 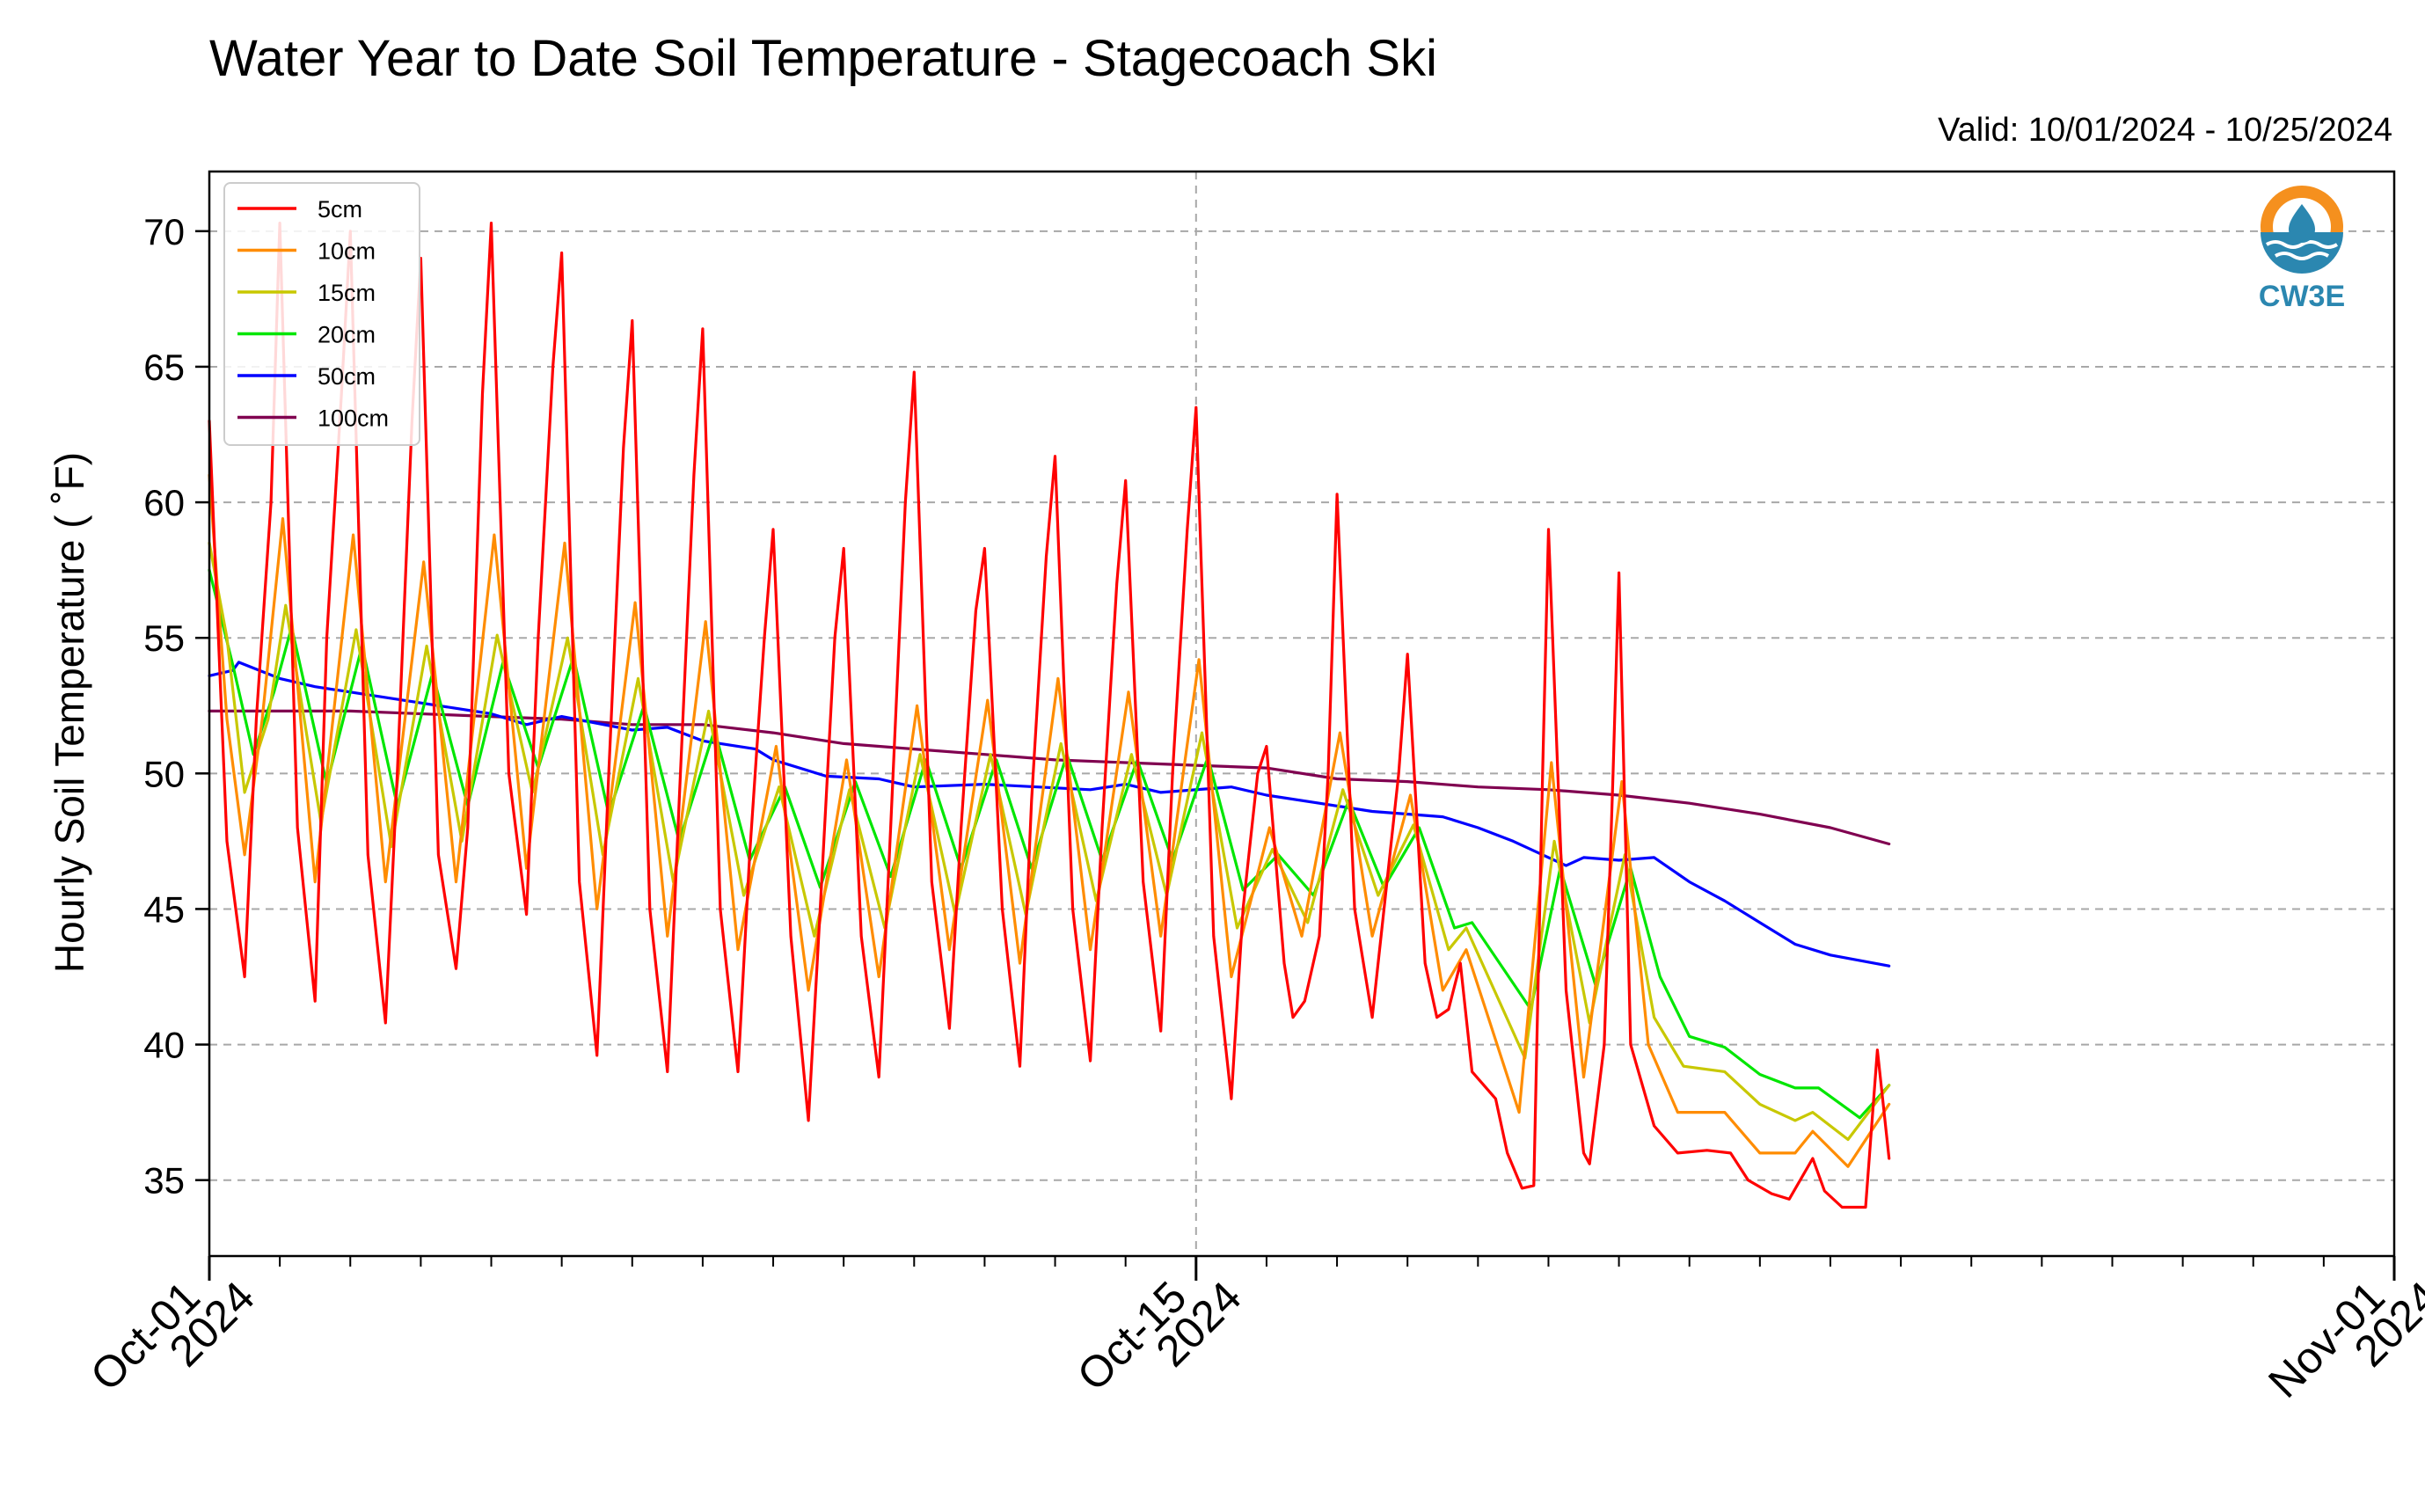 What do you see at coordinates (347, 293) in the screenshot?
I see `legend-label-15cm: 15cm` at bounding box center [347, 293].